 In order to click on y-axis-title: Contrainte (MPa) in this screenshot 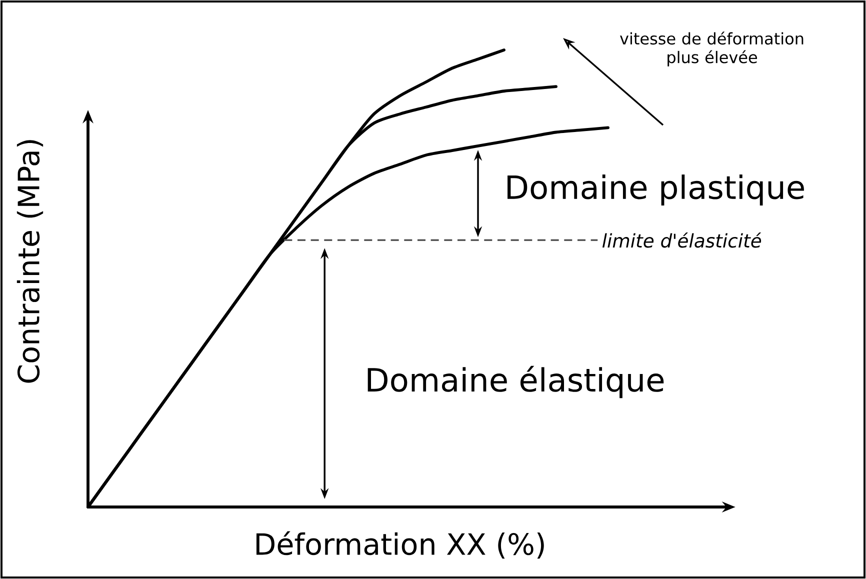, I will do `click(30, 261)`.